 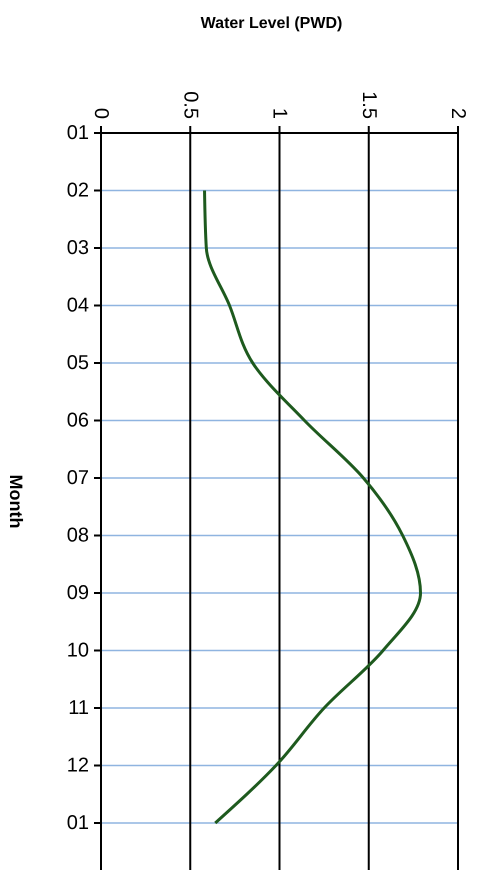 I want to click on x-tick-label: 1, so click(x=279, y=113).